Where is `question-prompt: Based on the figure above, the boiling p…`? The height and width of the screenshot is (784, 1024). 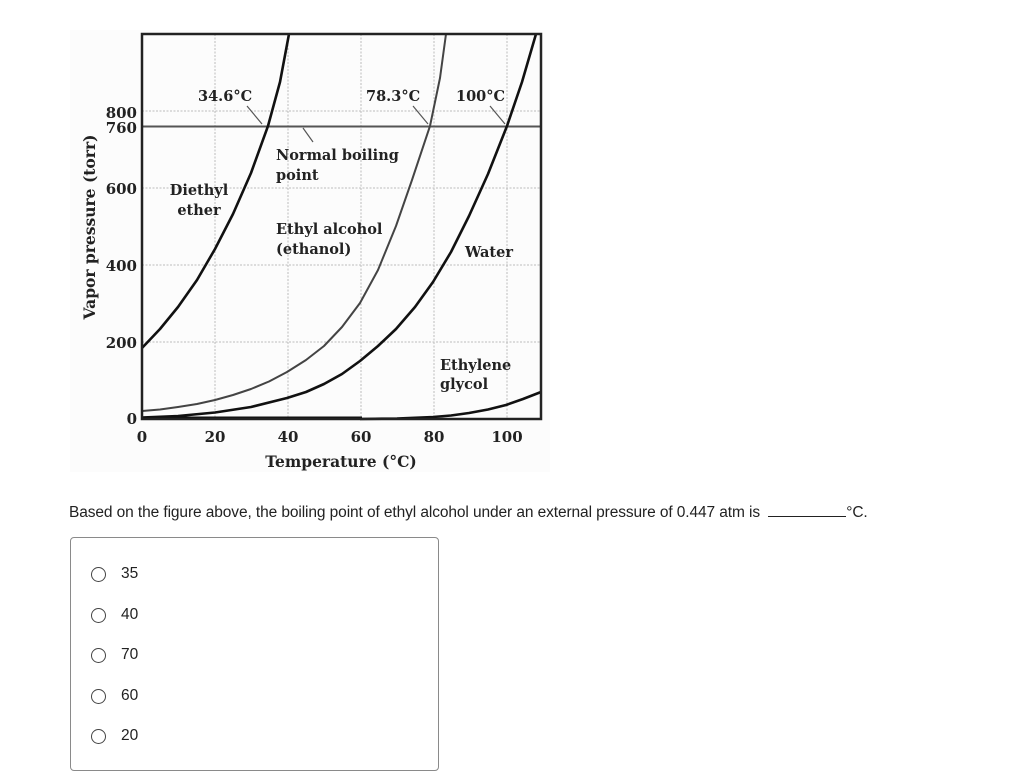 question-prompt: Based on the figure above, the boiling p… is located at coordinates (414, 512).